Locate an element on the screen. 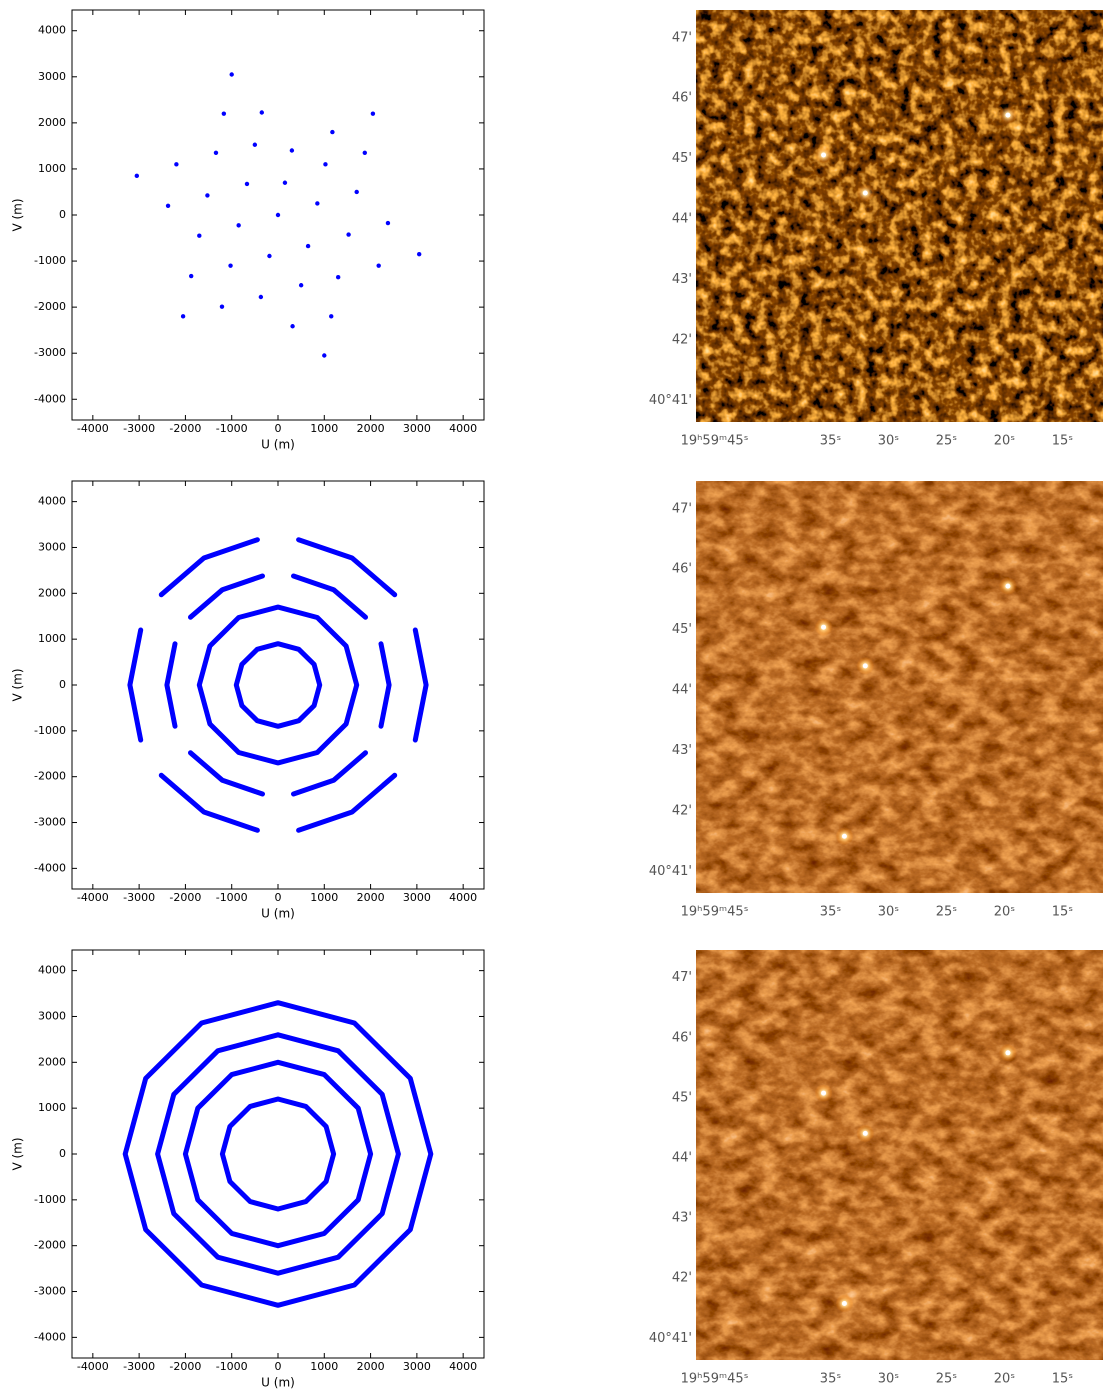 The width and height of the screenshot is (1103, 1389). x-tick-label: -1000 is located at coordinates (232, 428).